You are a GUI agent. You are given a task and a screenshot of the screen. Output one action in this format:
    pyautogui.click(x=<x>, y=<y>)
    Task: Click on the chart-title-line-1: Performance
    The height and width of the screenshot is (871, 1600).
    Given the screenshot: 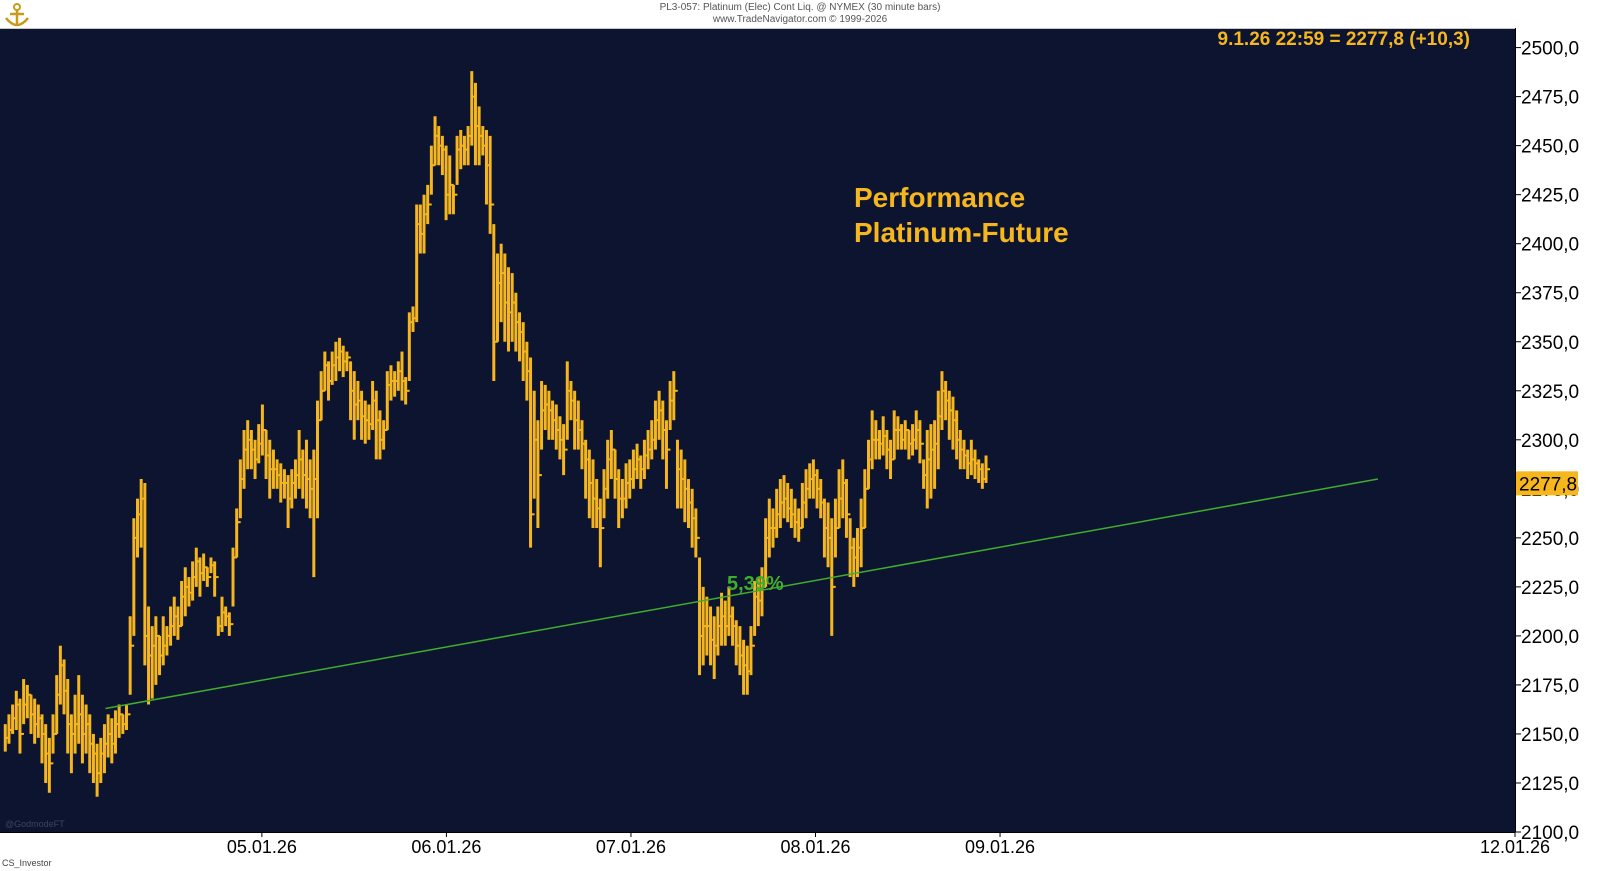 What is the action you would take?
    pyautogui.click(x=940, y=197)
    